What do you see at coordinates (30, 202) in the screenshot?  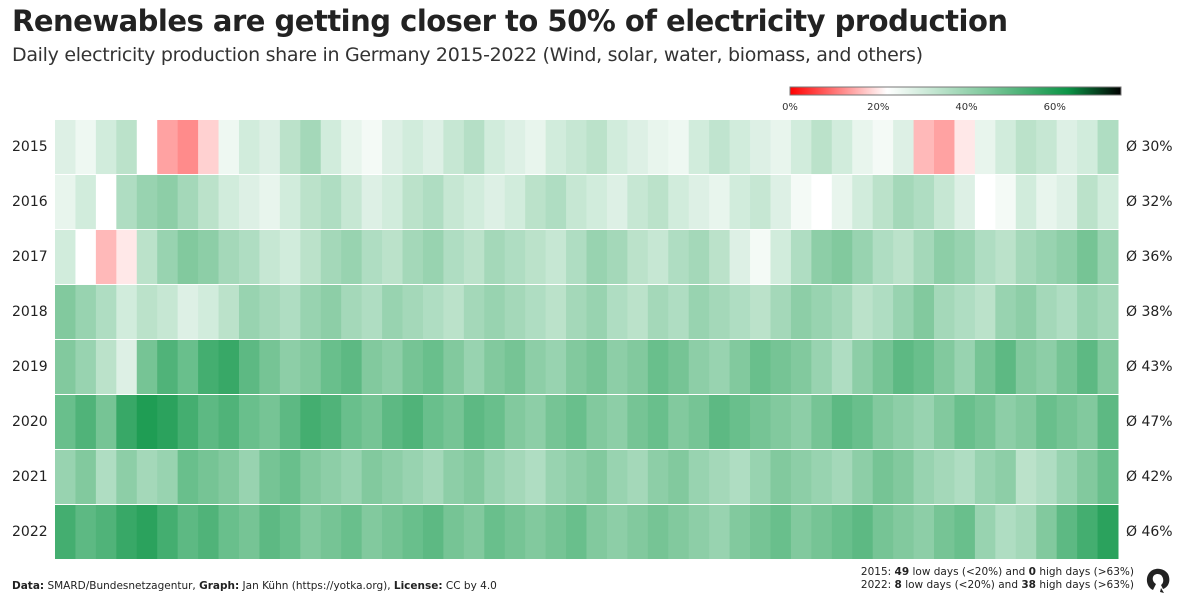 I see `row-label-2016: 2016` at bounding box center [30, 202].